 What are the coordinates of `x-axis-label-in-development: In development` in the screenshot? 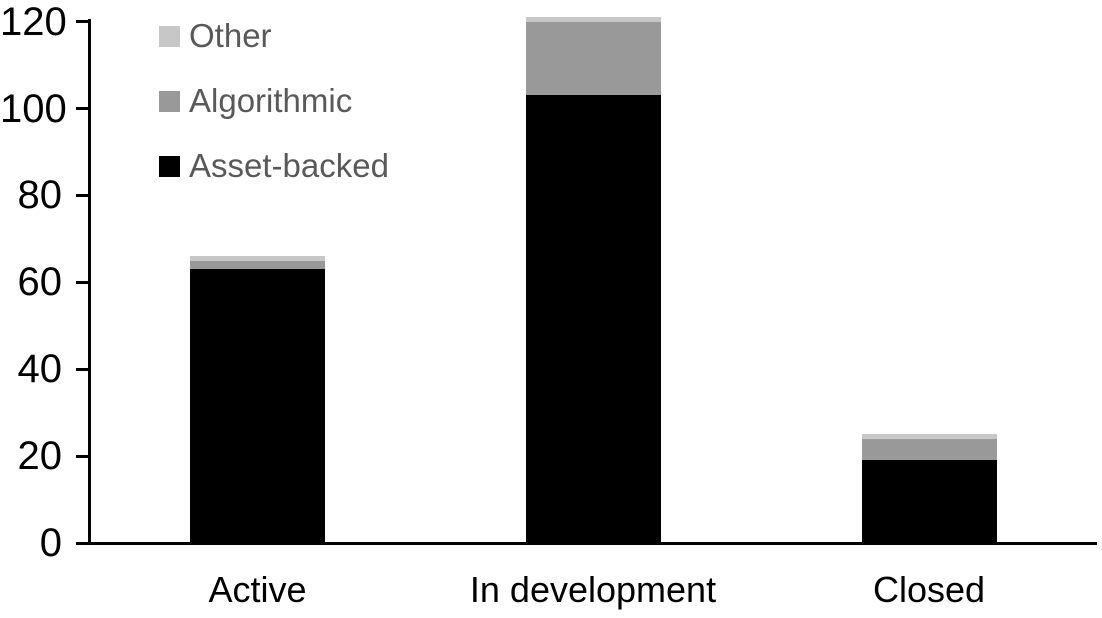 It's located at (593, 589).